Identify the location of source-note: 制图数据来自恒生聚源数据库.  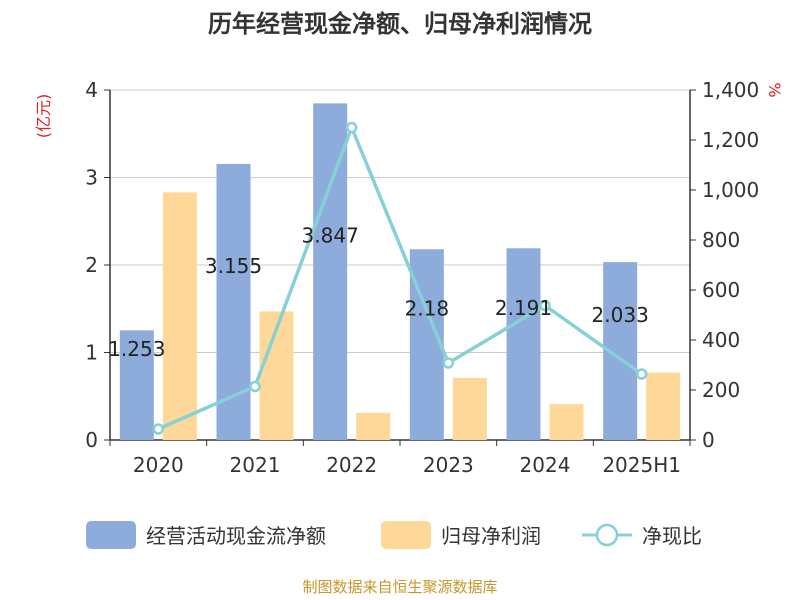
(399, 587).